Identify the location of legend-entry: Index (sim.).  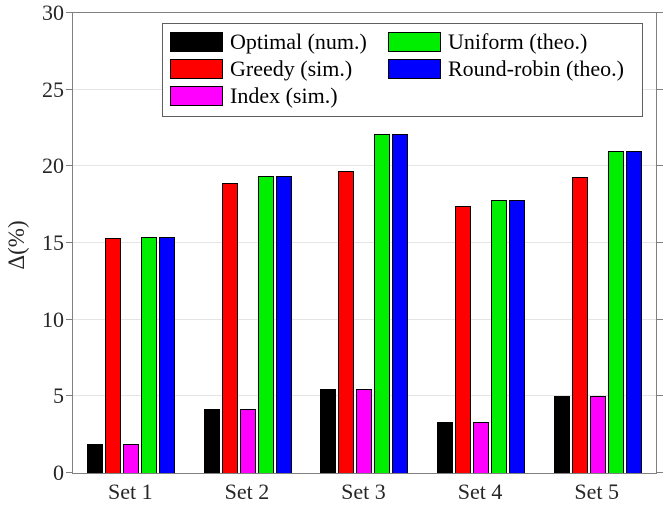
(279, 95).